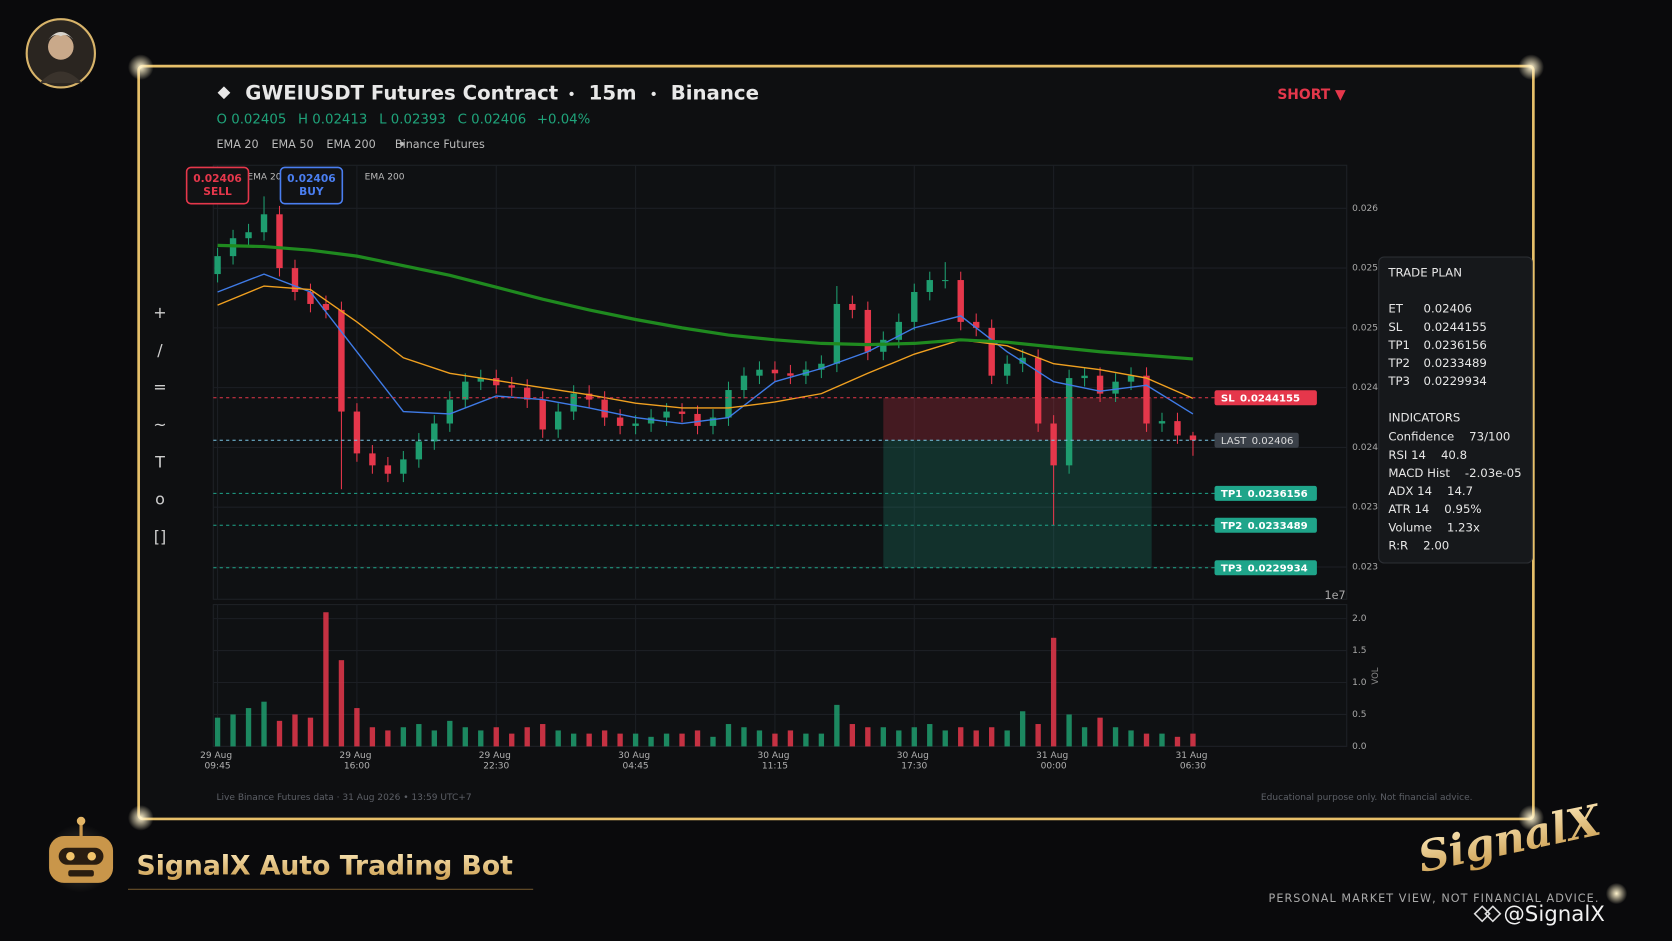 This screenshot has width=1672, height=941. What do you see at coordinates (217, 185) in the screenshot?
I see `sell-box` at bounding box center [217, 185].